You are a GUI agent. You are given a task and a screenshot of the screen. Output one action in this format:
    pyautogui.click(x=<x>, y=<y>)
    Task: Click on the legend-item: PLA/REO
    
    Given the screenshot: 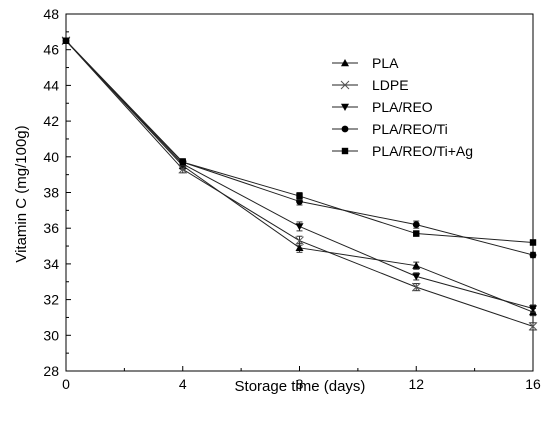 What is the action you would take?
    pyautogui.click(x=382, y=107)
    